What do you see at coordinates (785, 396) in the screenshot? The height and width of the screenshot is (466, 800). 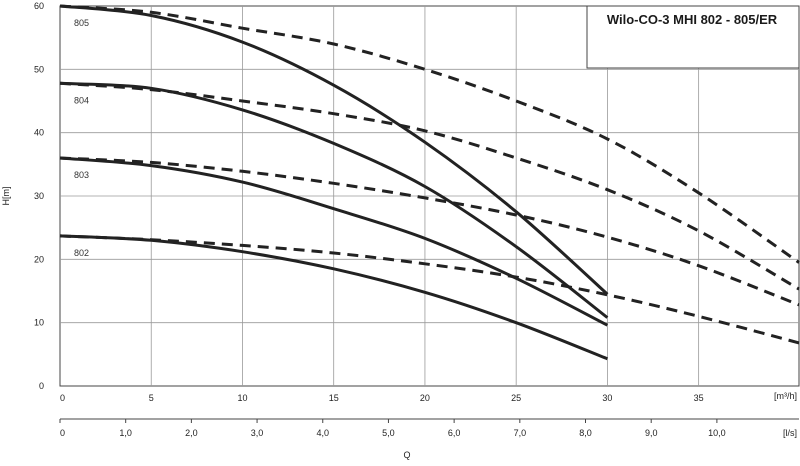 I see `x-unit-m3h: [m³/h]` at bounding box center [785, 396].